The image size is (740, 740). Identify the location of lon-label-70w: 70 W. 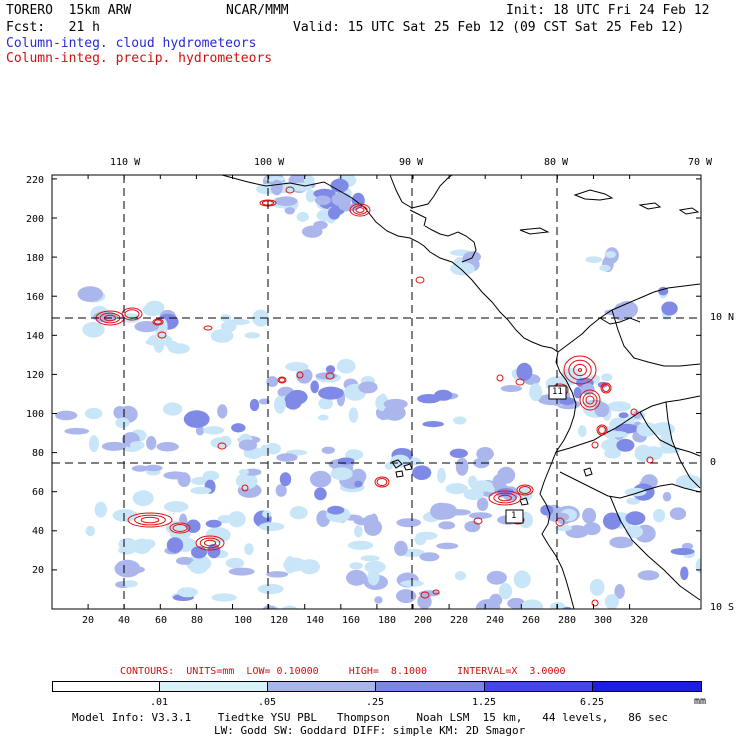
(700, 162).